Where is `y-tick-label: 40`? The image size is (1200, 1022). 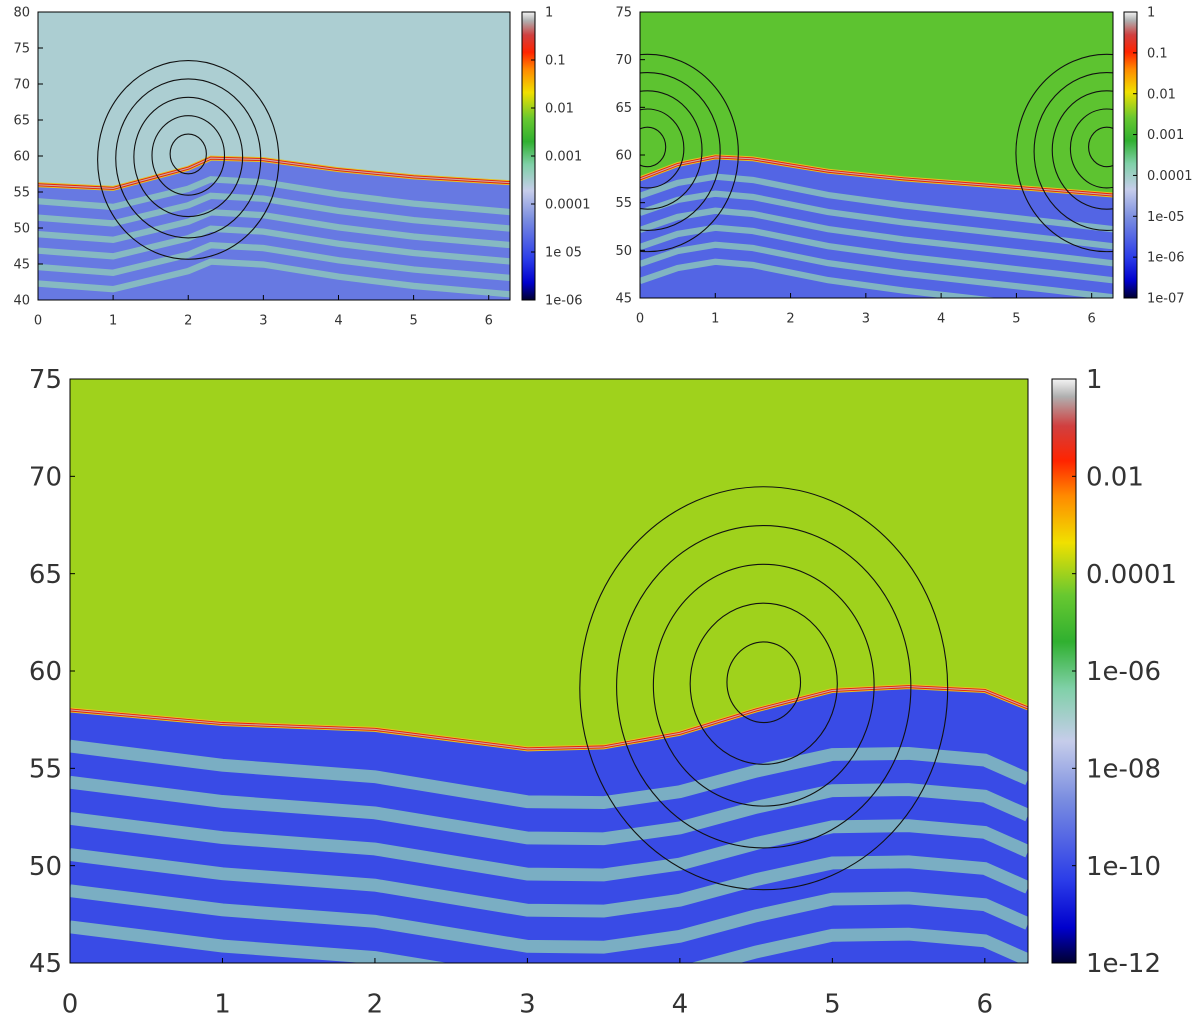 y-tick-label: 40 is located at coordinates (21, 301).